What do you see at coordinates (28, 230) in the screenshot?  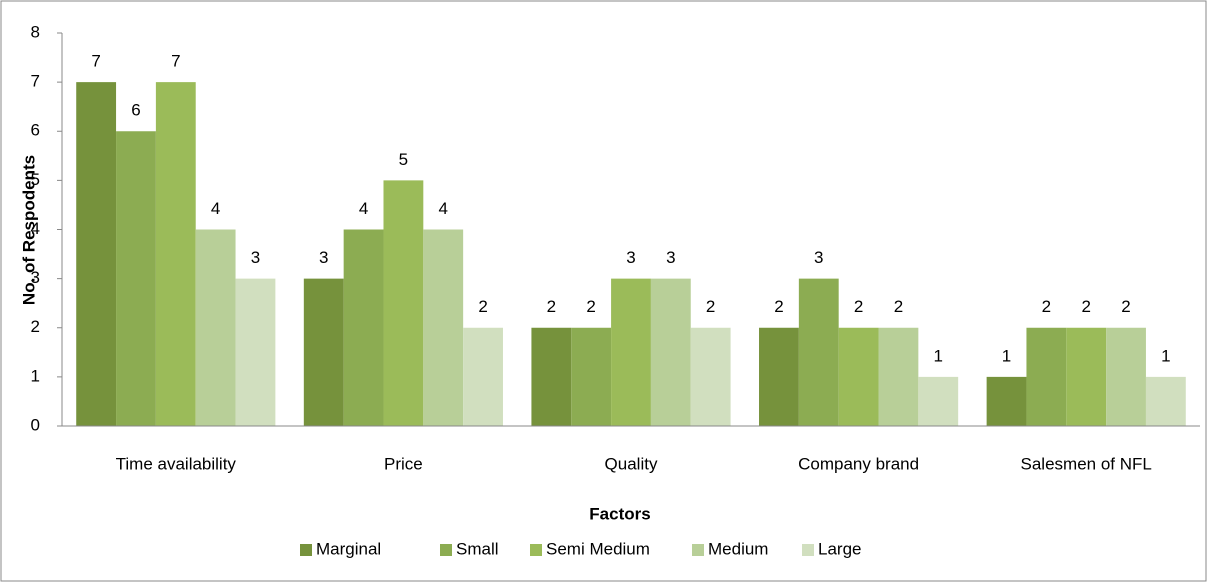 I see `y-axis-label: No. of Respodents` at bounding box center [28, 230].